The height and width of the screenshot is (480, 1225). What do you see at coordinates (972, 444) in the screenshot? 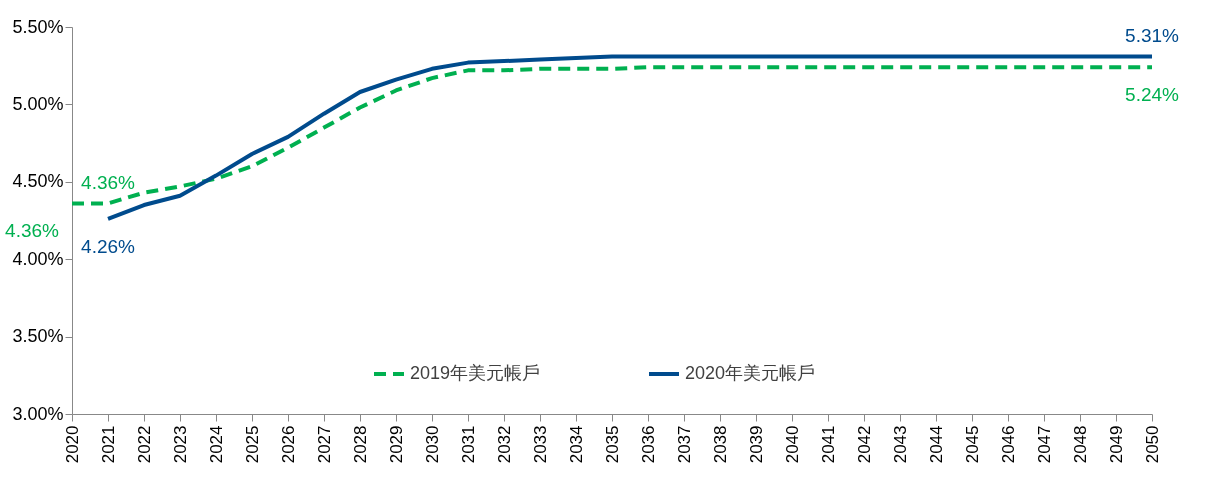
I see `x-tick-label: 2045` at bounding box center [972, 444].